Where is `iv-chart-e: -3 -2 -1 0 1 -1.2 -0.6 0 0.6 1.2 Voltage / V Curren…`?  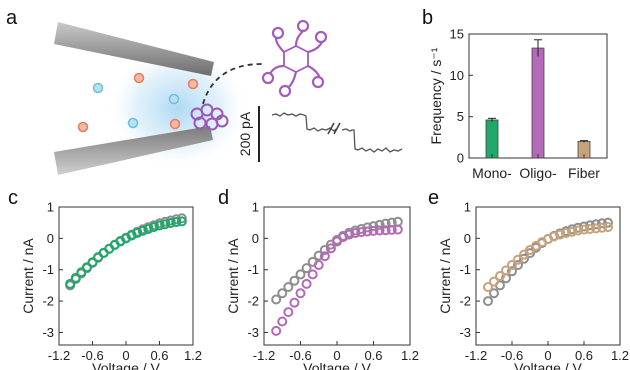 iv-chart-e: -3 -2 -1 0 1 -1.2 -0.6 0 0.6 1.2 Voltage / V Curren… is located at coordinates (533, 285).